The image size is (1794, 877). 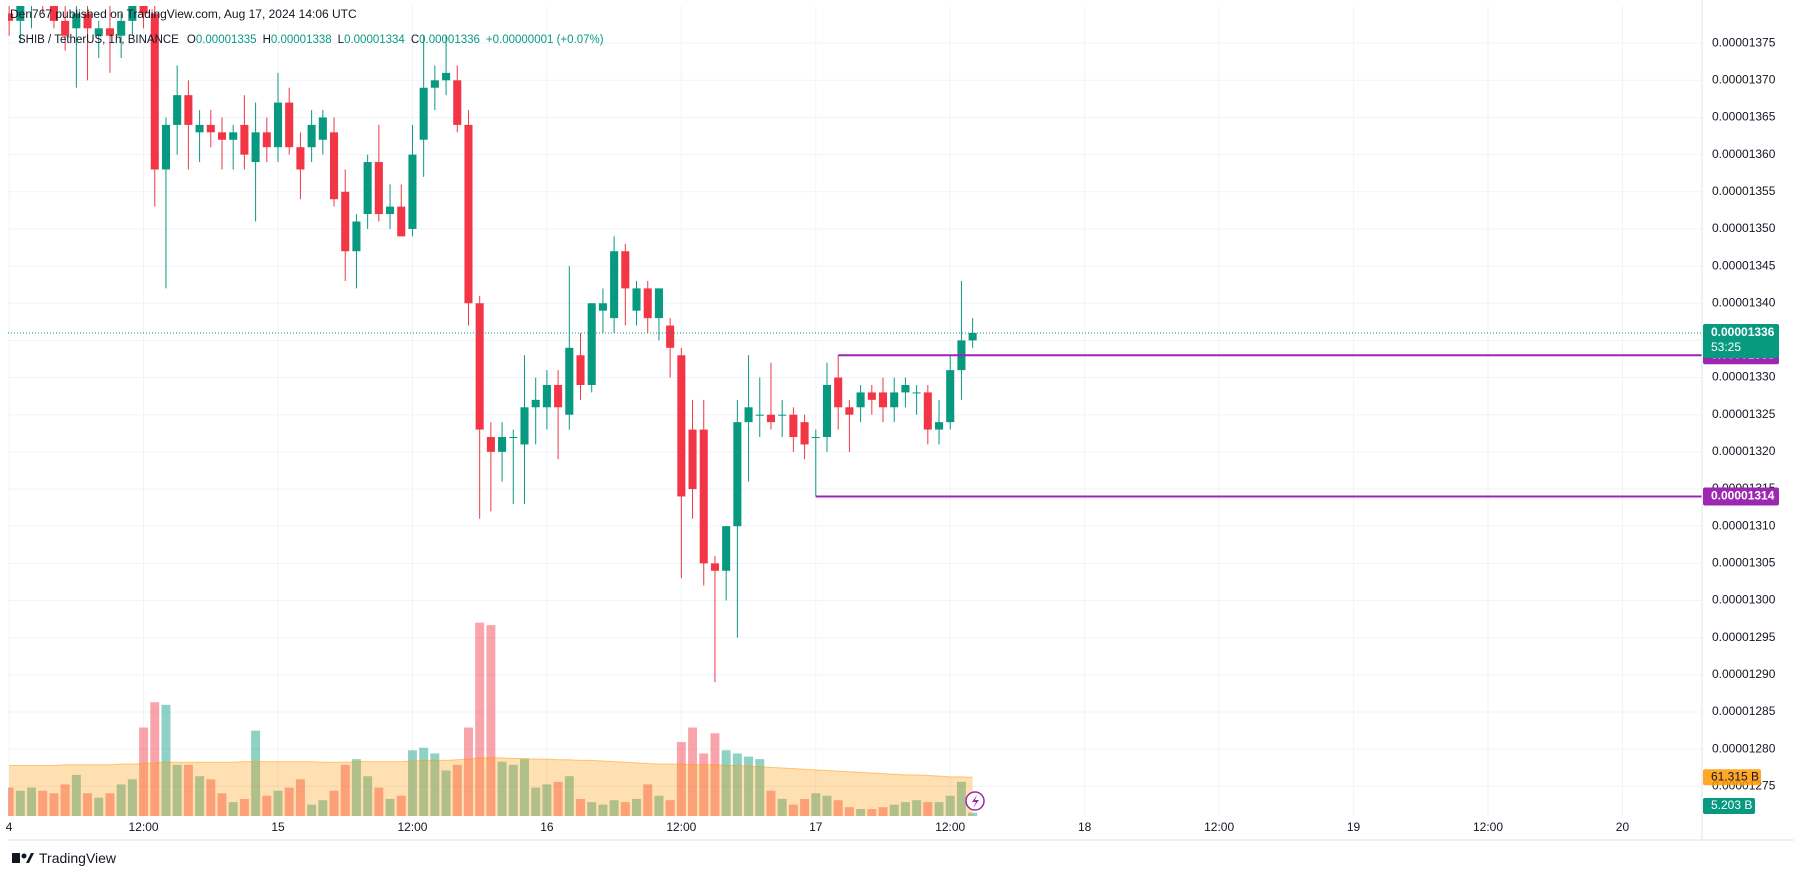 What do you see at coordinates (1729, 806) in the screenshot?
I see `volume-last-box` at bounding box center [1729, 806].